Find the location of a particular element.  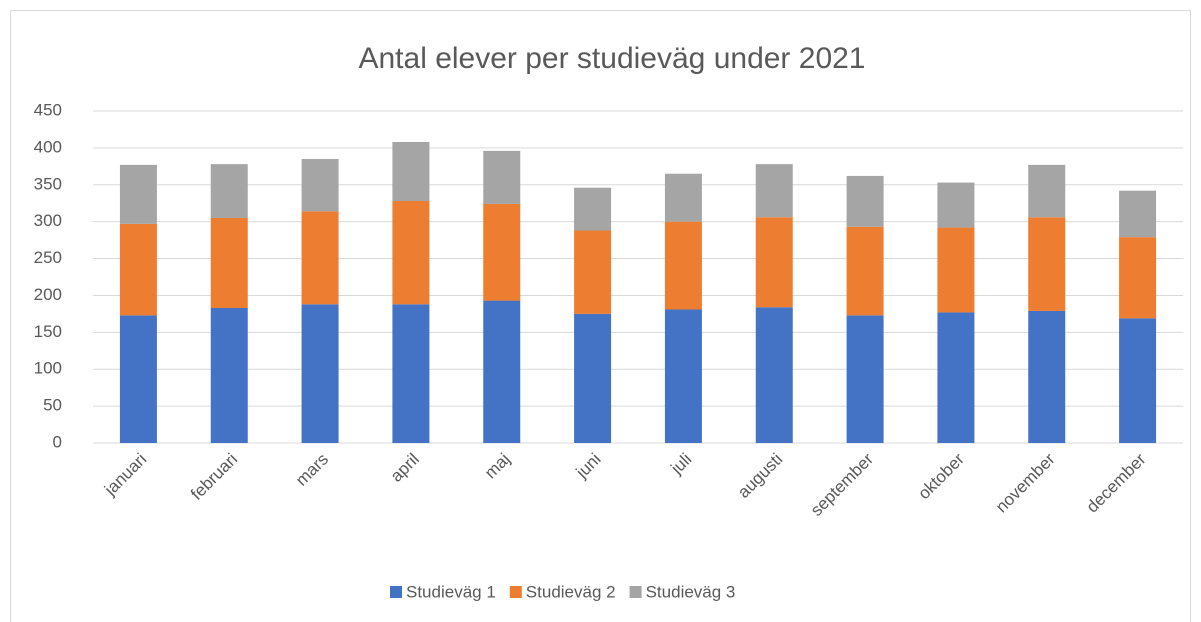

legend-label: Studieväg 3 is located at coordinates (691, 591).